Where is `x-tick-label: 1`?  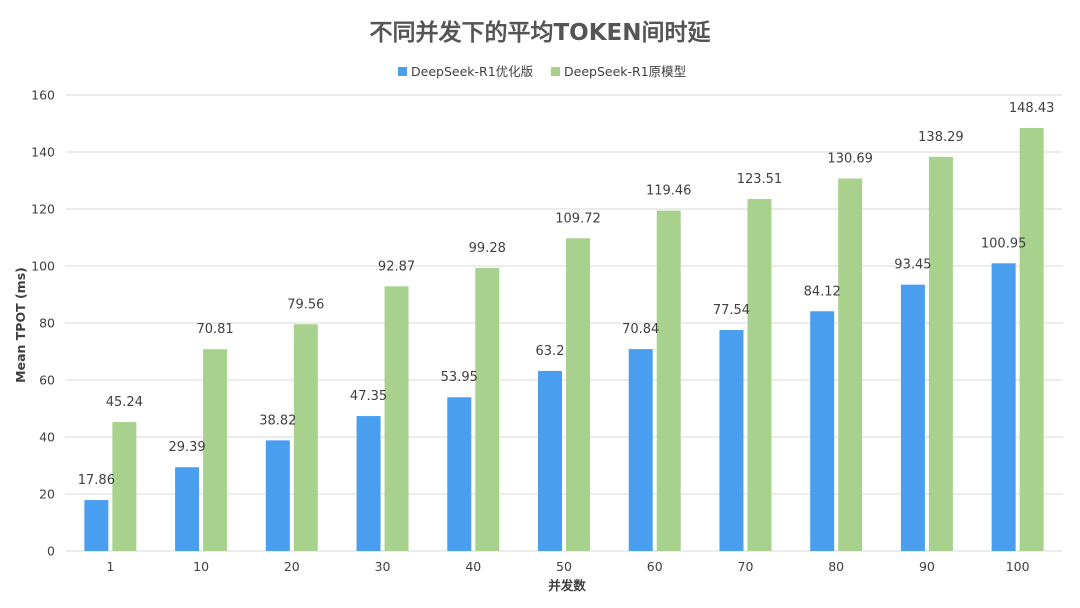 x-tick-label: 1 is located at coordinates (110, 566).